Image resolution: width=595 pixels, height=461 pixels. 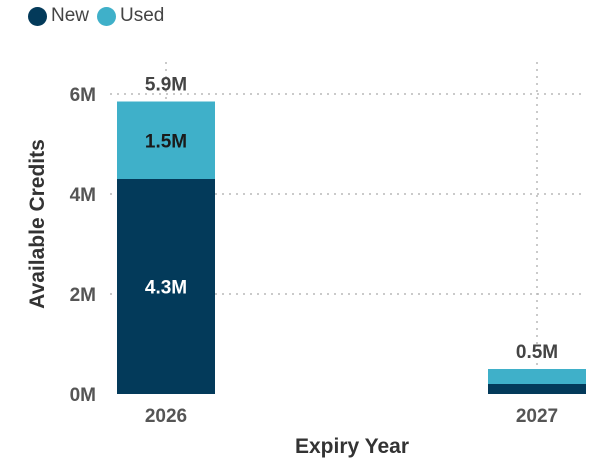 I want to click on bar-segment-new-2026, so click(x=166, y=286).